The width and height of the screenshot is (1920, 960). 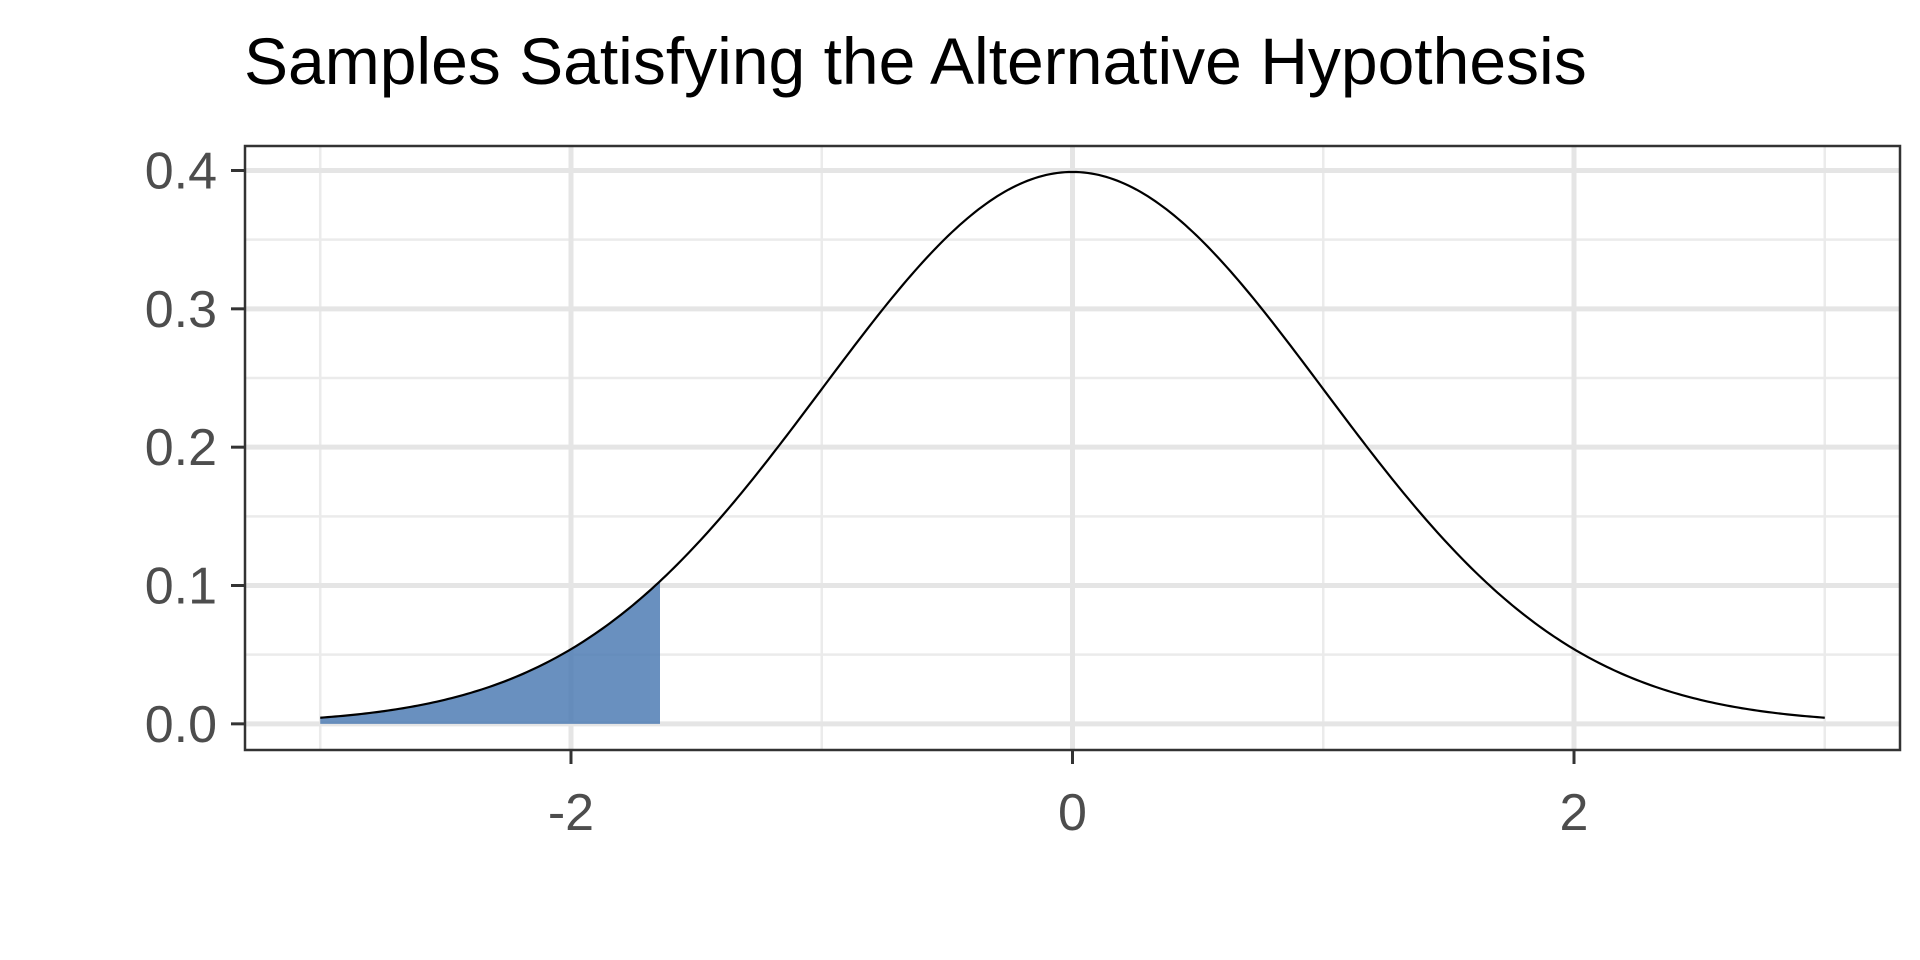 What do you see at coordinates (571, 813) in the screenshot?
I see `x-tick-label: -2` at bounding box center [571, 813].